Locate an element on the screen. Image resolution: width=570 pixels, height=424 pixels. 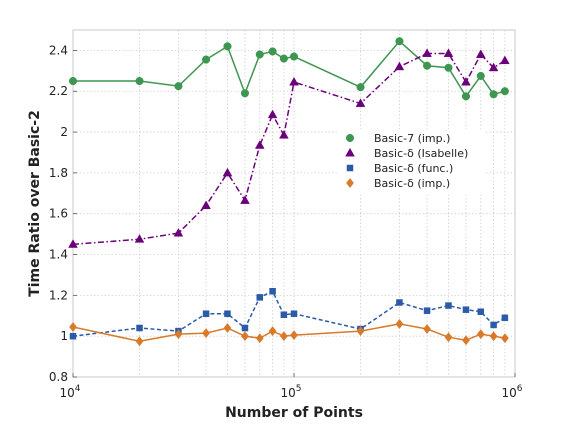
legend-label: Basic-δ (func.) is located at coordinates (413, 168).